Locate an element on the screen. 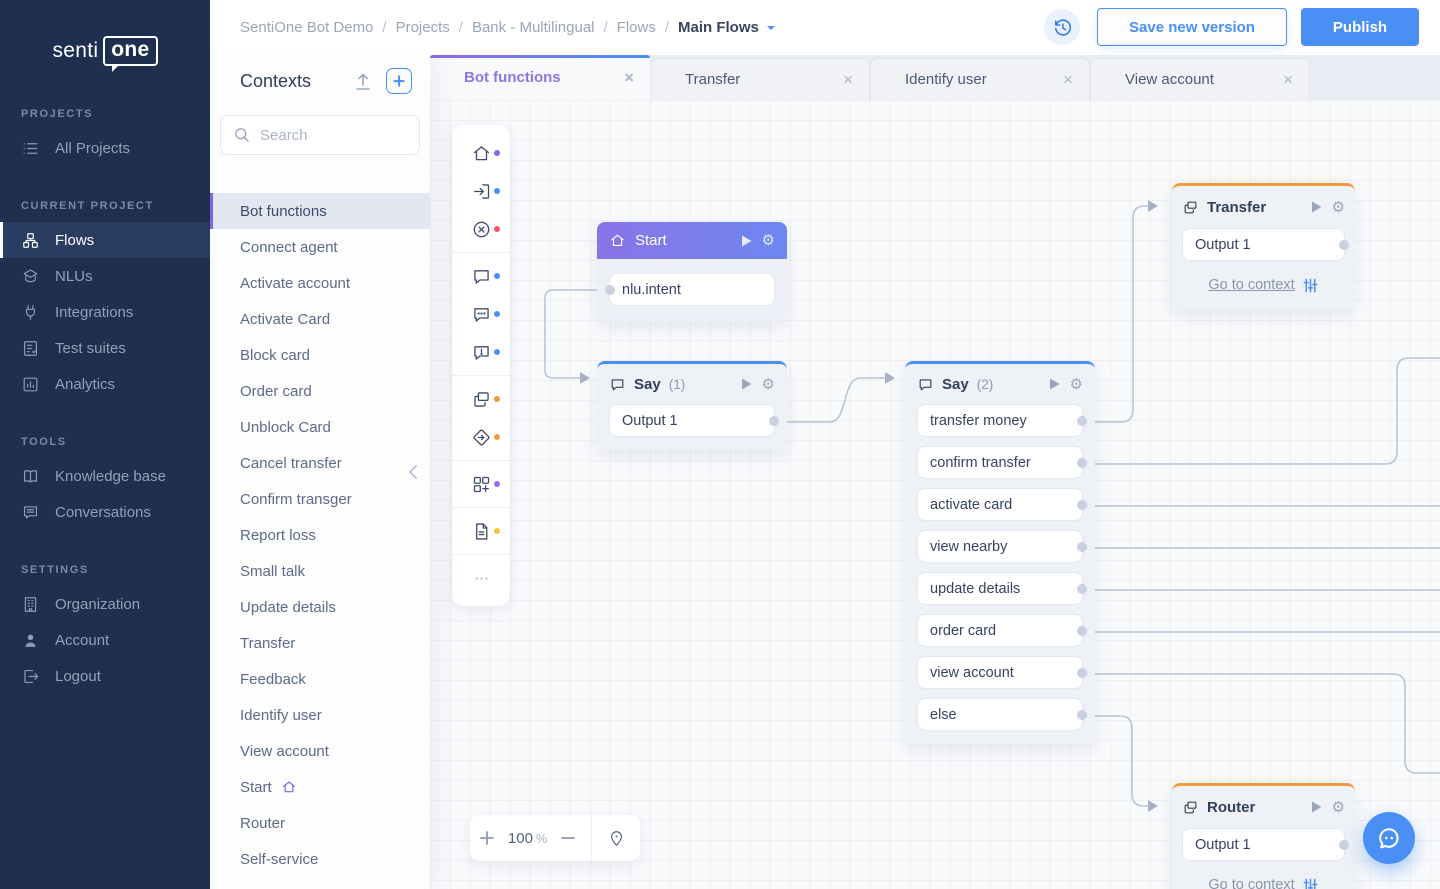 The height and width of the screenshot is (889, 1440). node-transfer: Transfer ⚙ Output 1 Go to context is located at coordinates (1263, 246).